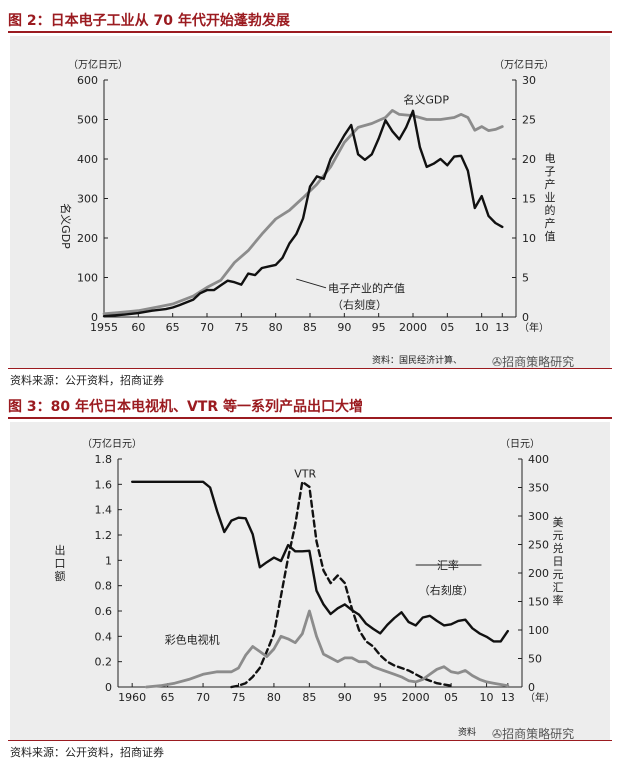 The width and height of the screenshot is (622, 771). I want to click on y-right-unit: （日元）, so click(520, 444).